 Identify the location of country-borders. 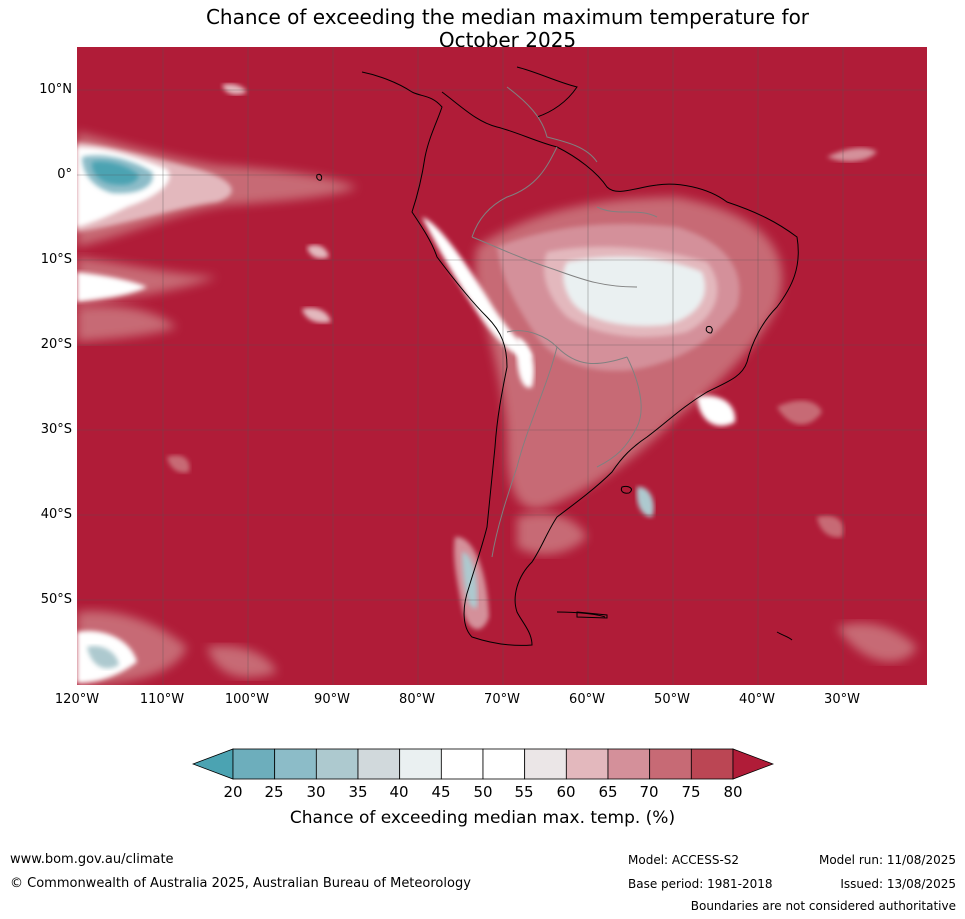
(564, 322).